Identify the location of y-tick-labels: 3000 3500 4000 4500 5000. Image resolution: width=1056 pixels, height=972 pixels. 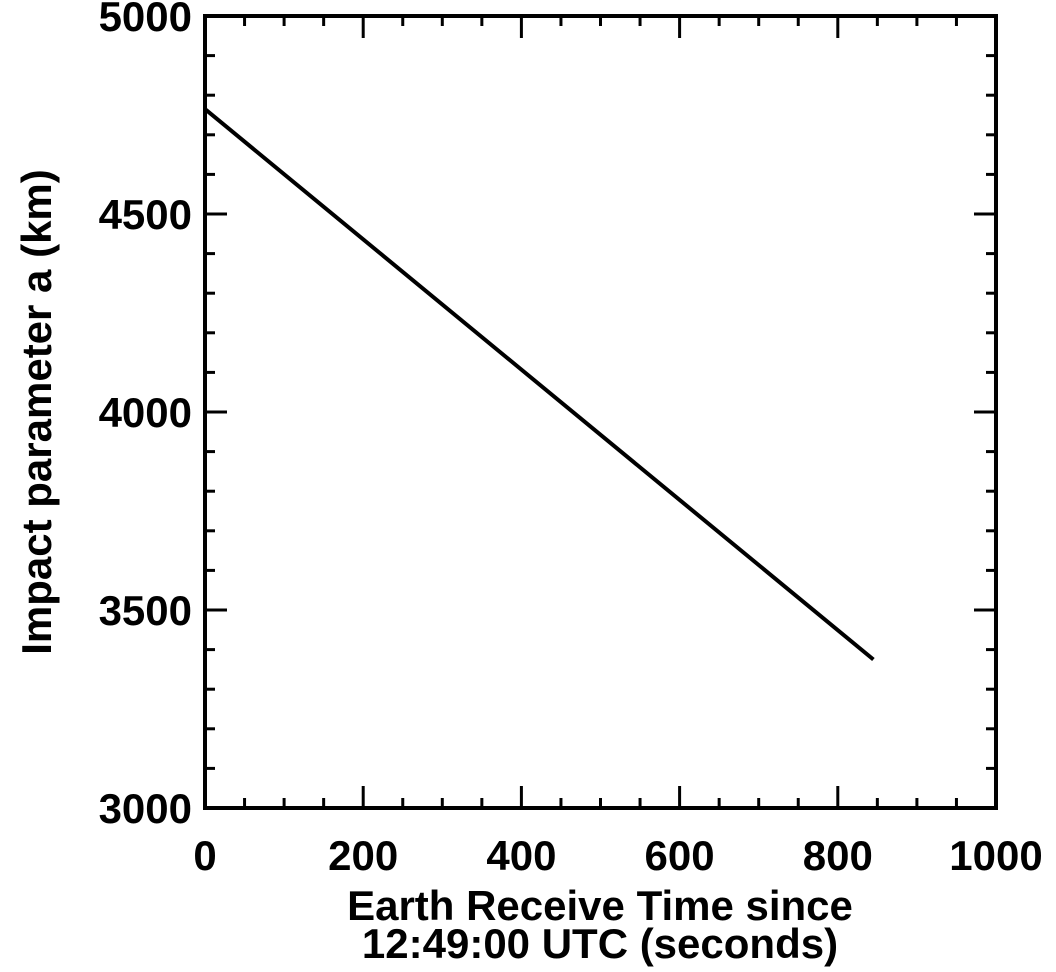
(145, 416).